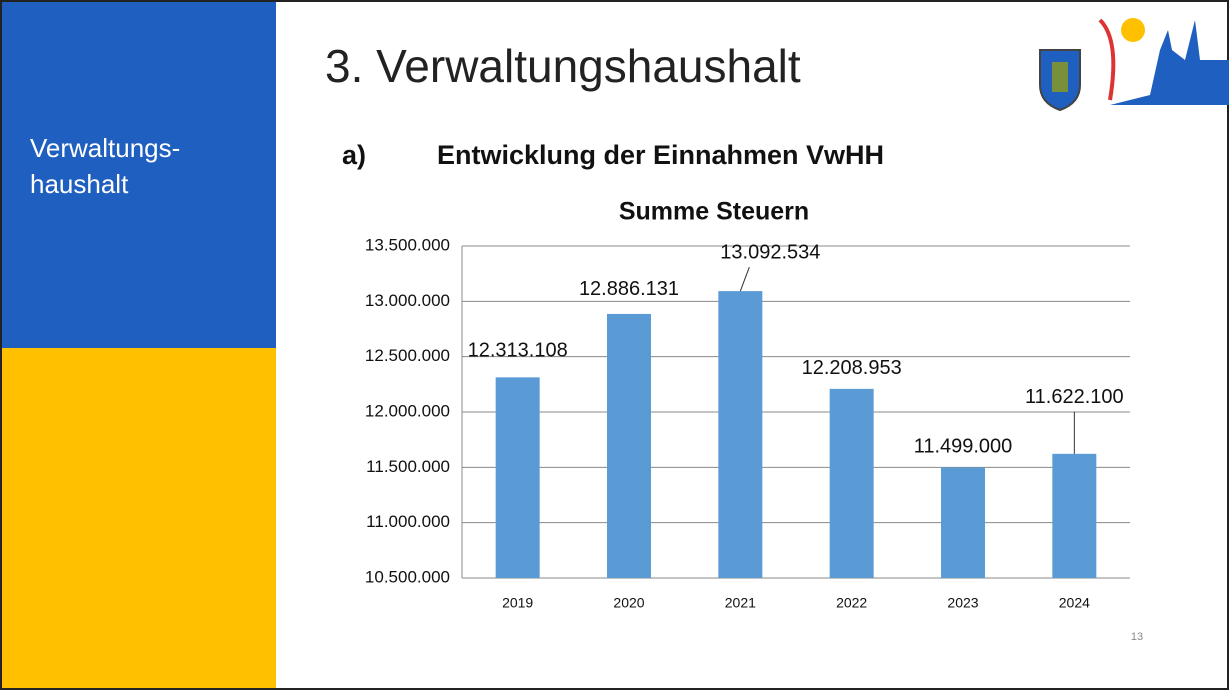 This screenshot has width=1229, height=690. Describe the element at coordinates (563, 66) in the screenshot. I see `slide-title: 3. Verwaltungshaushalt` at that location.